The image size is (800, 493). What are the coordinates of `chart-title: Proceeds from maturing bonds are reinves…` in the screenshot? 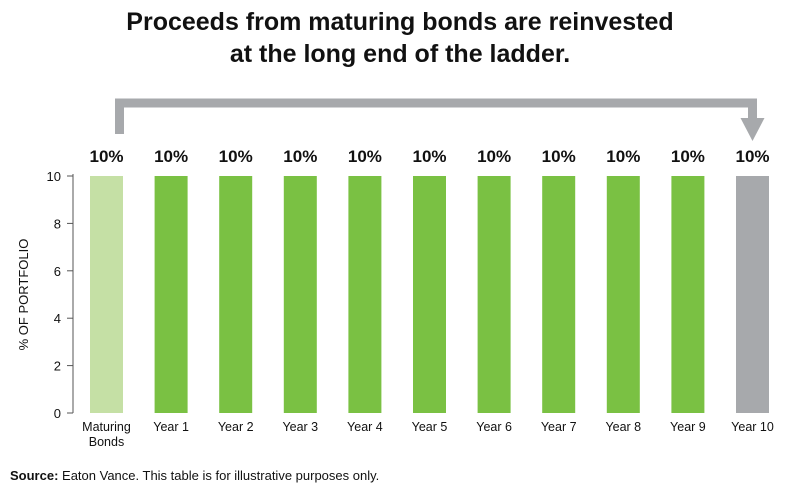 It's located at (400, 38).